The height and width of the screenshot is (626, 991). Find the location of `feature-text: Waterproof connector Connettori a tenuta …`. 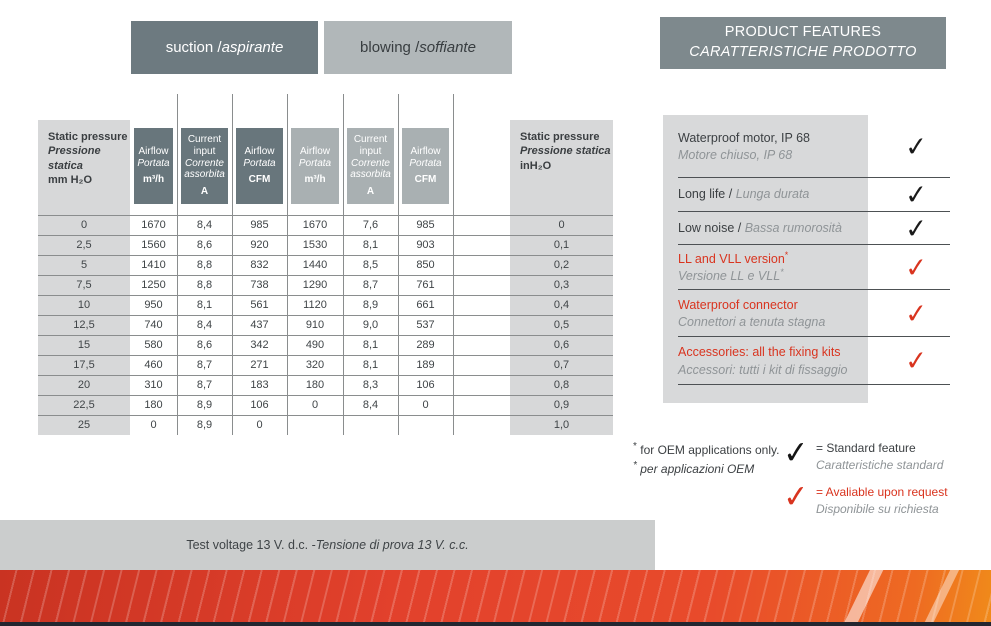

feature-text: Waterproof connector Connettori a tenuta … is located at coordinates (752, 313).